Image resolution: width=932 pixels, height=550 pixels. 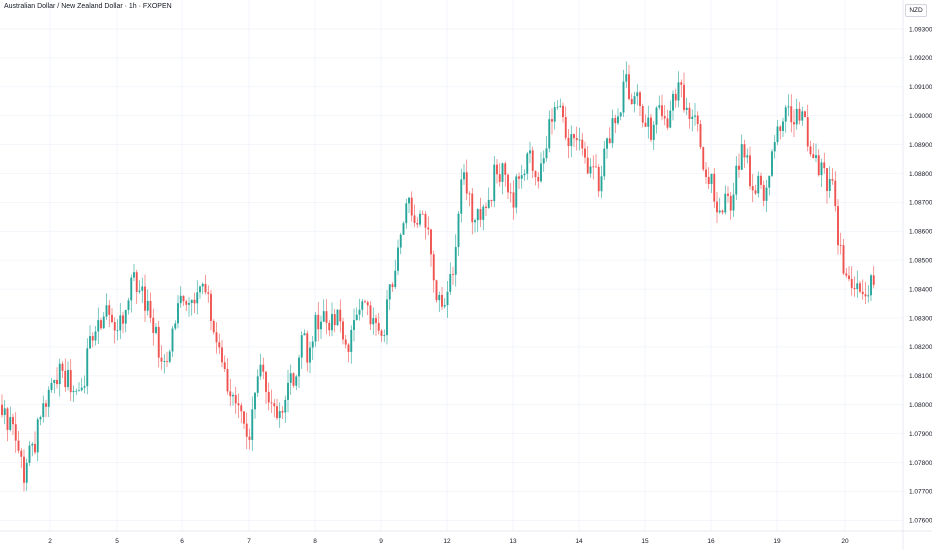 What do you see at coordinates (920, 58) in the screenshot?
I see `price-tick-label: 1.09200` at bounding box center [920, 58].